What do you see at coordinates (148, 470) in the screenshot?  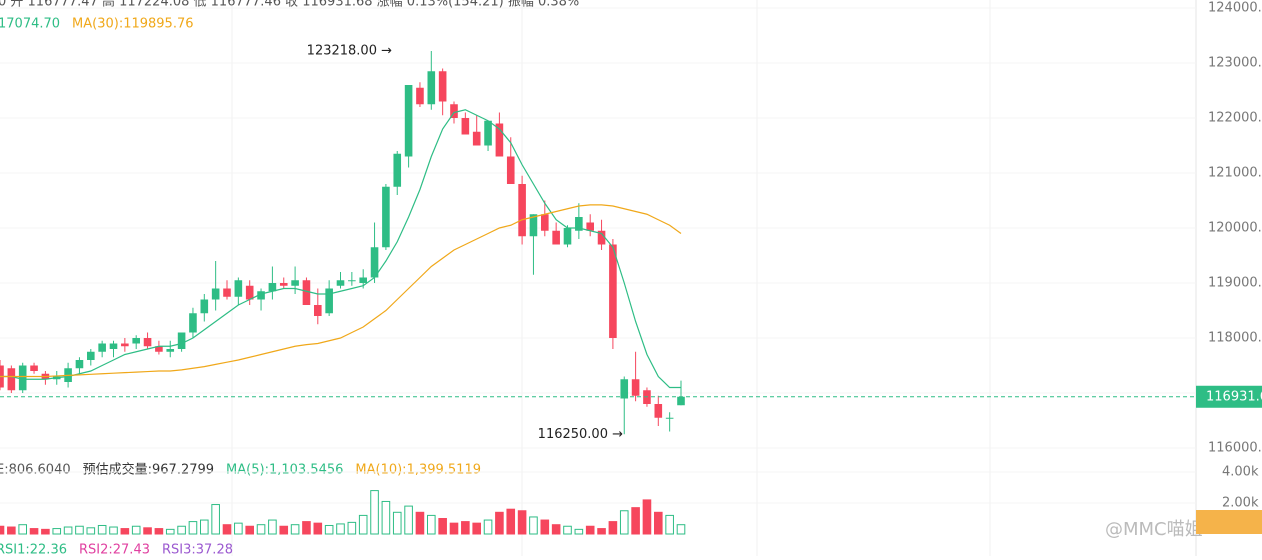 I see `legend-text: 预估成交量:967.2799` at bounding box center [148, 470].